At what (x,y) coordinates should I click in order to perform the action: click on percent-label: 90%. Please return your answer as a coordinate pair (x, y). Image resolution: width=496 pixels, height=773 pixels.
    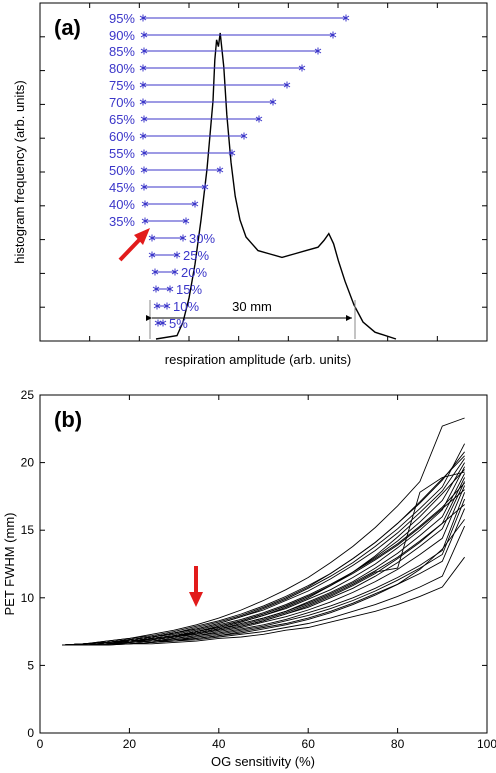
    Looking at the image, I should click on (122, 35).